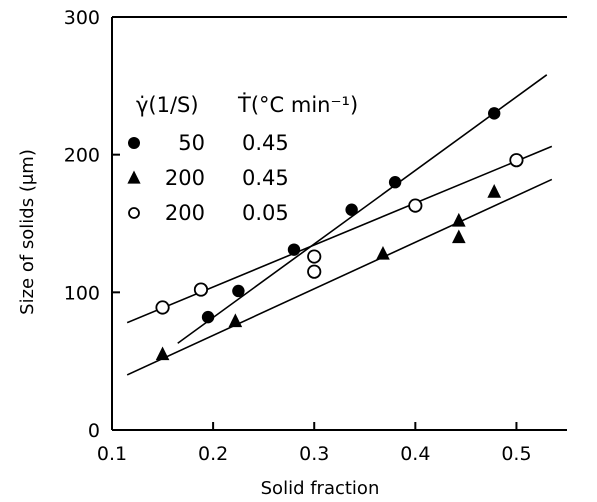  What do you see at coordinates (27, 232) in the screenshot?
I see `y-axis-title: Size of solids (μm)` at bounding box center [27, 232].